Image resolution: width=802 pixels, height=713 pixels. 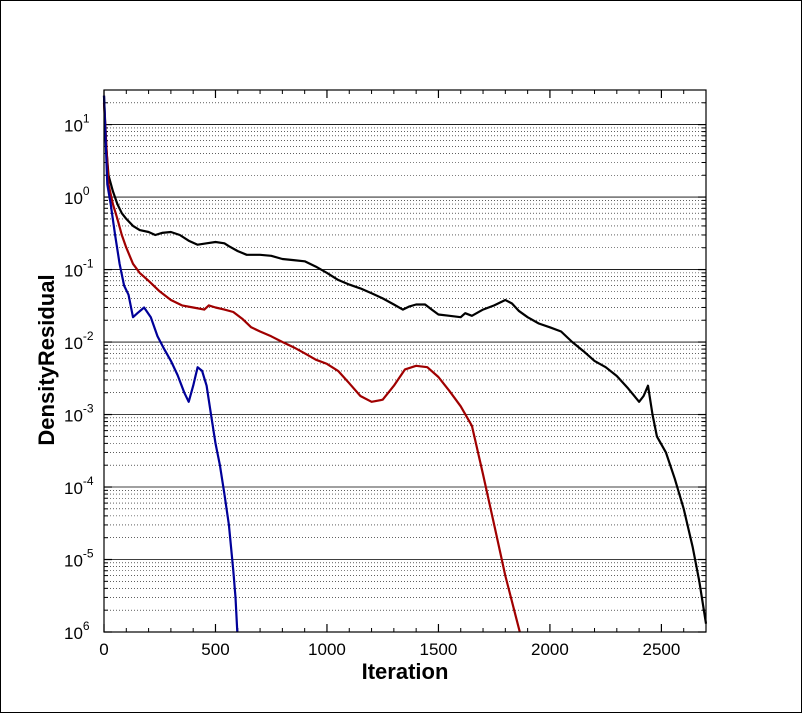 I want to click on x-tick-label: 2000, so click(x=550, y=649).